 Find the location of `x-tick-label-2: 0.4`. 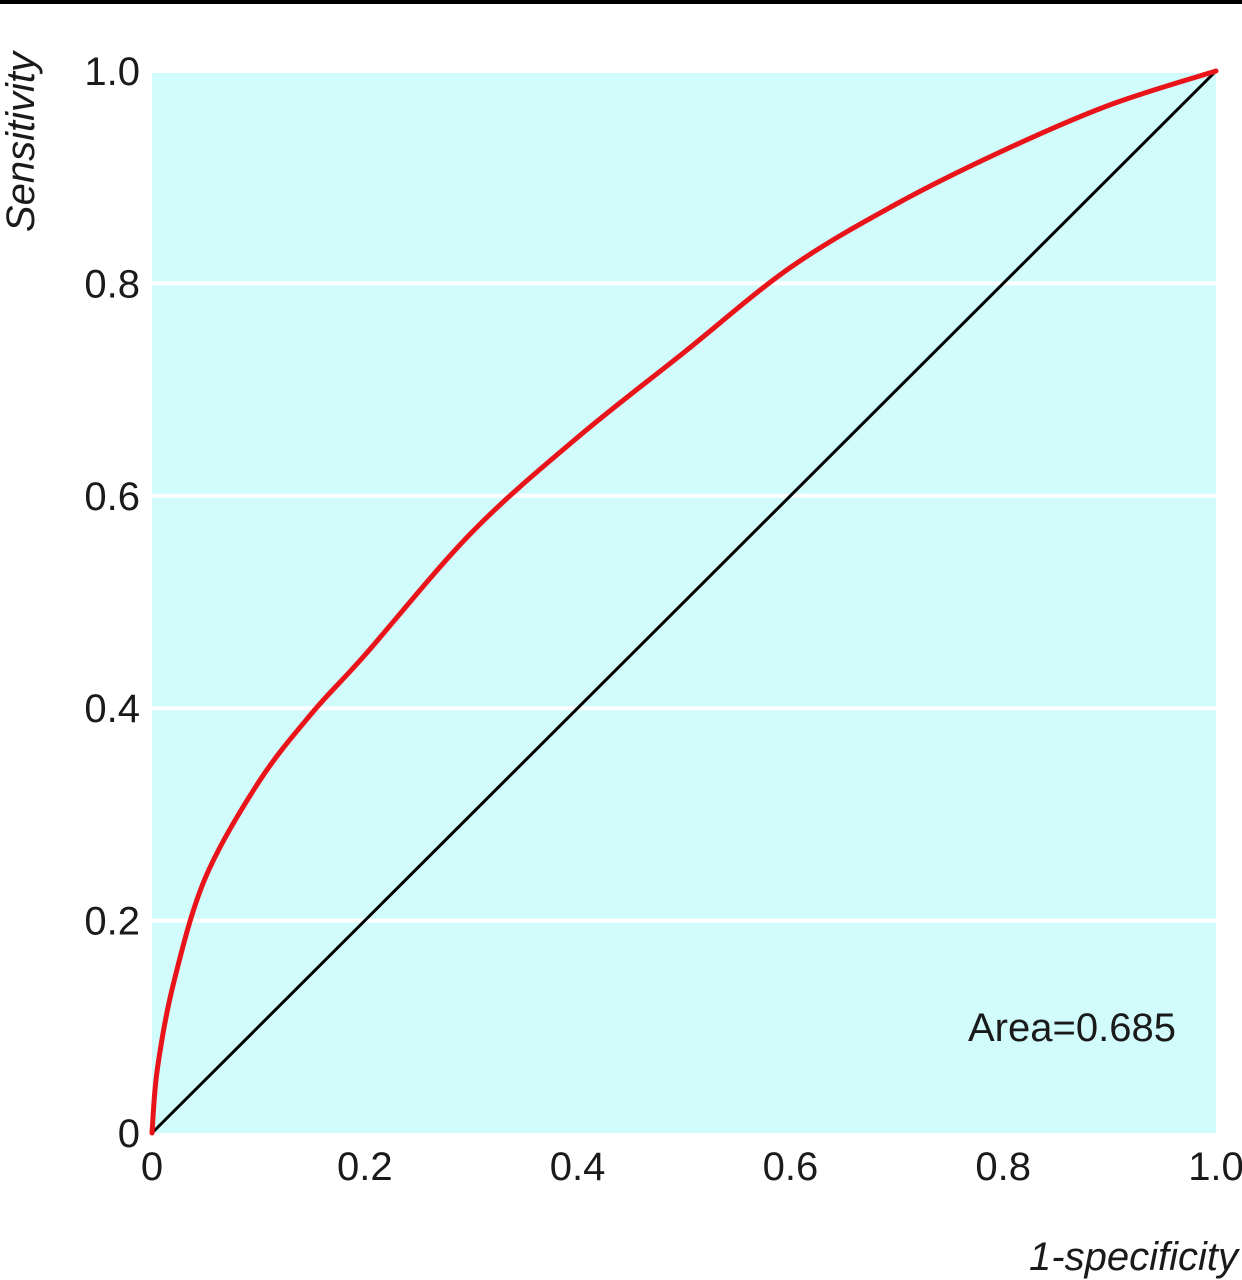

x-tick-label-2: 0.4 is located at coordinates (578, 1167).